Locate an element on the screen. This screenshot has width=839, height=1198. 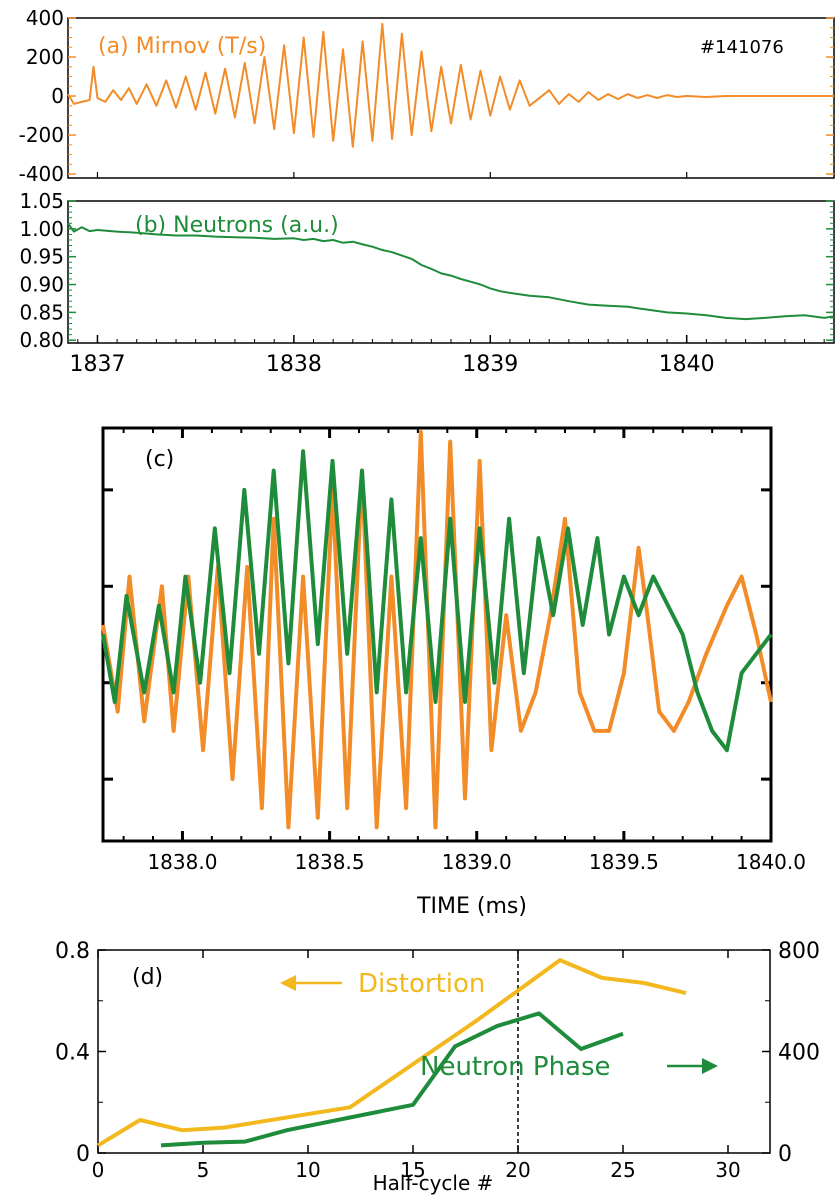
distortion-line is located at coordinates (391, 1053).